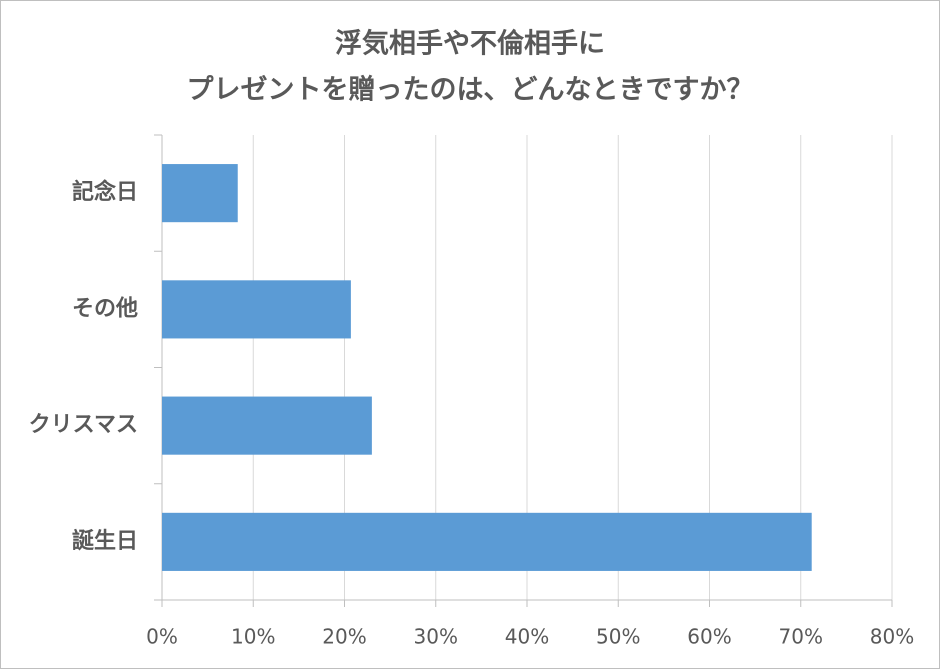 The width and height of the screenshot is (940, 669). What do you see at coordinates (436, 637) in the screenshot?
I see `x-tick-label: 30%` at bounding box center [436, 637].